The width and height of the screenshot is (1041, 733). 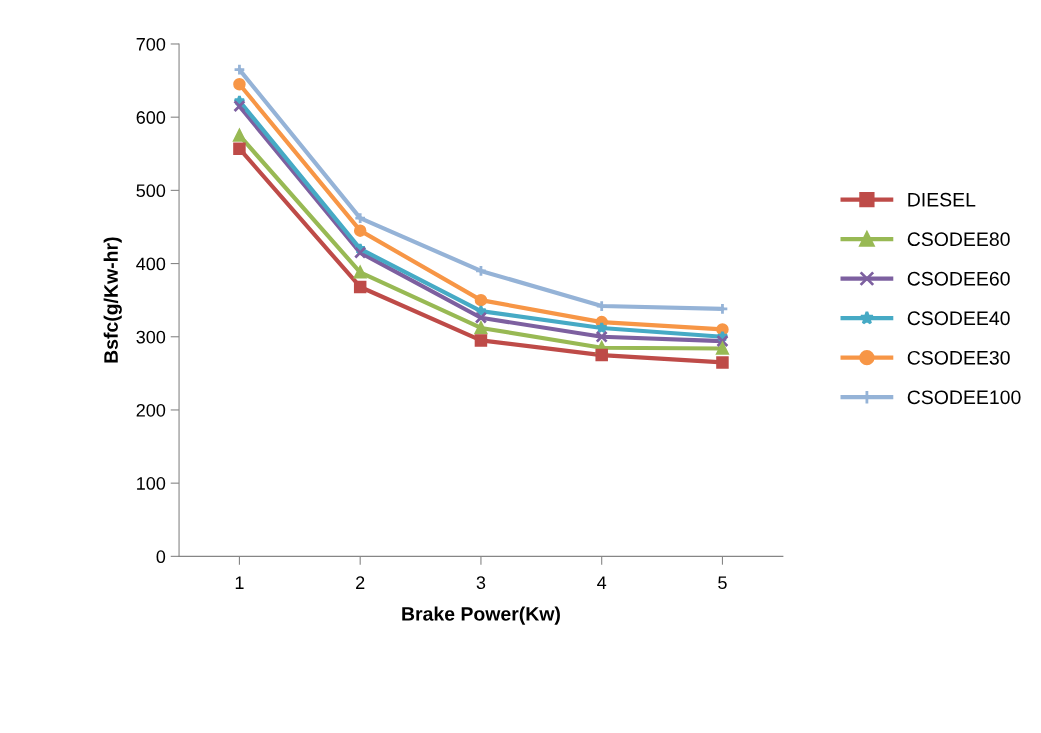 What do you see at coordinates (958, 357) in the screenshot?
I see `legend-label: CSODEE30` at bounding box center [958, 357].